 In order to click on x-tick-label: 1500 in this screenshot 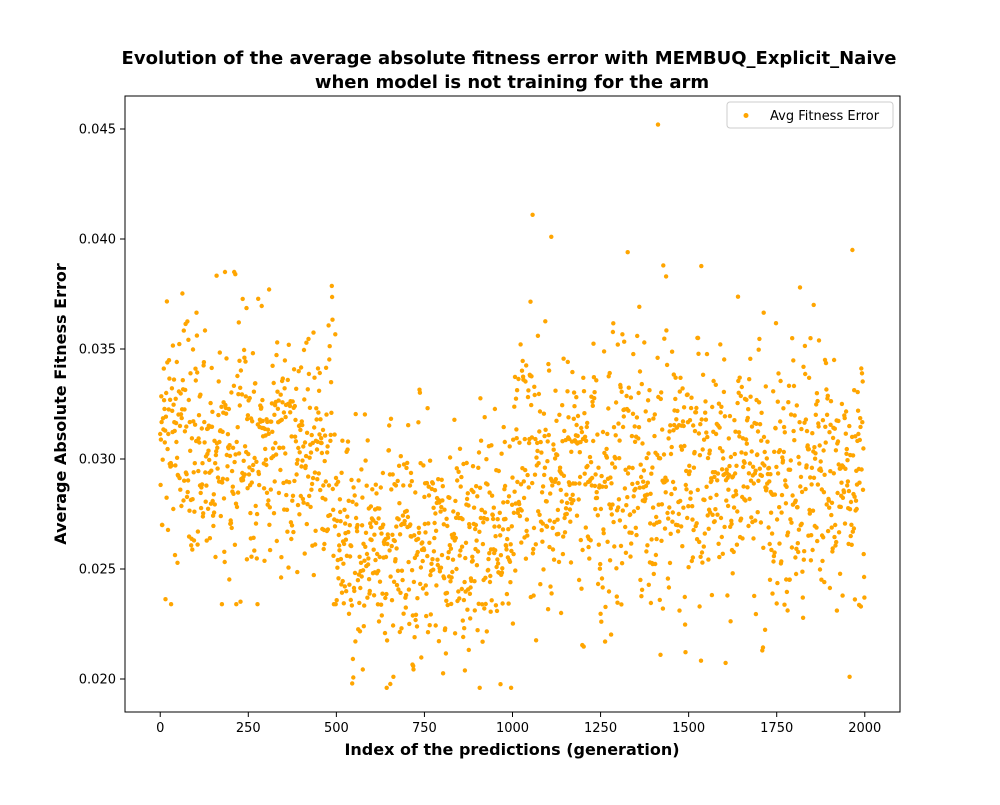, I will do `click(688, 728)`.